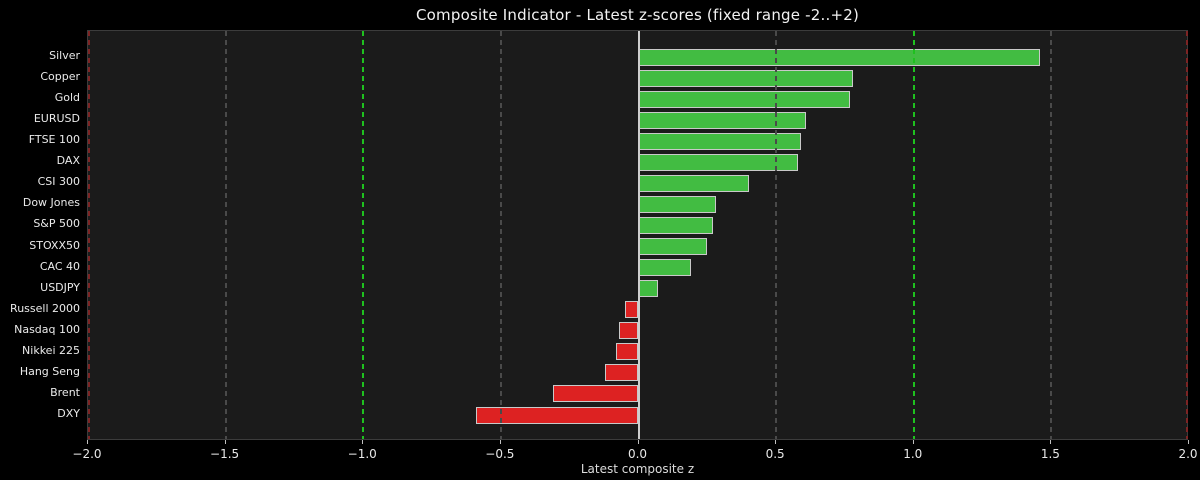 Image resolution: width=1200 pixels, height=480 pixels. Describe the element at coordinates (56, 224) in the screenshot. I see `y-tick-label: S&P 500` at that location.